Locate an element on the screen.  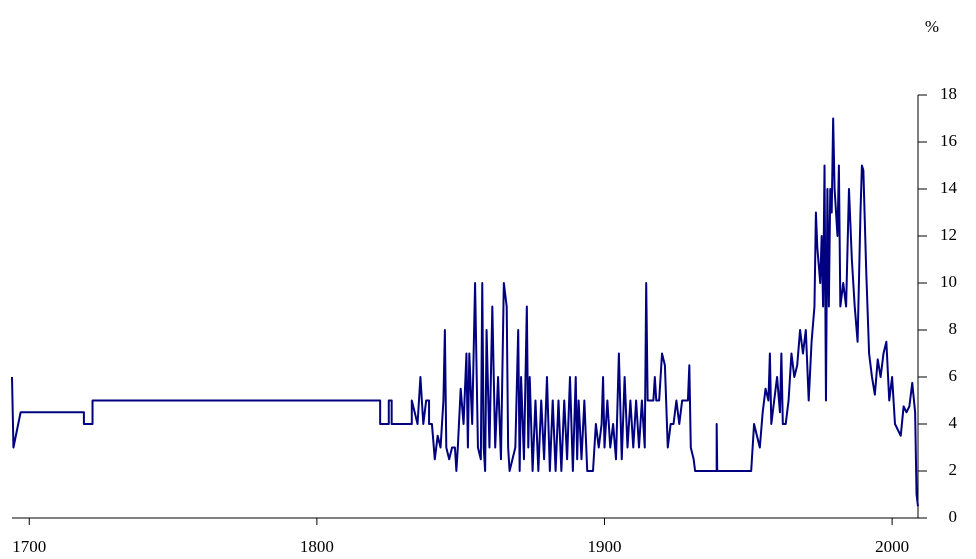
x-tick-label: 1900 is located at coordinates (604, 546).